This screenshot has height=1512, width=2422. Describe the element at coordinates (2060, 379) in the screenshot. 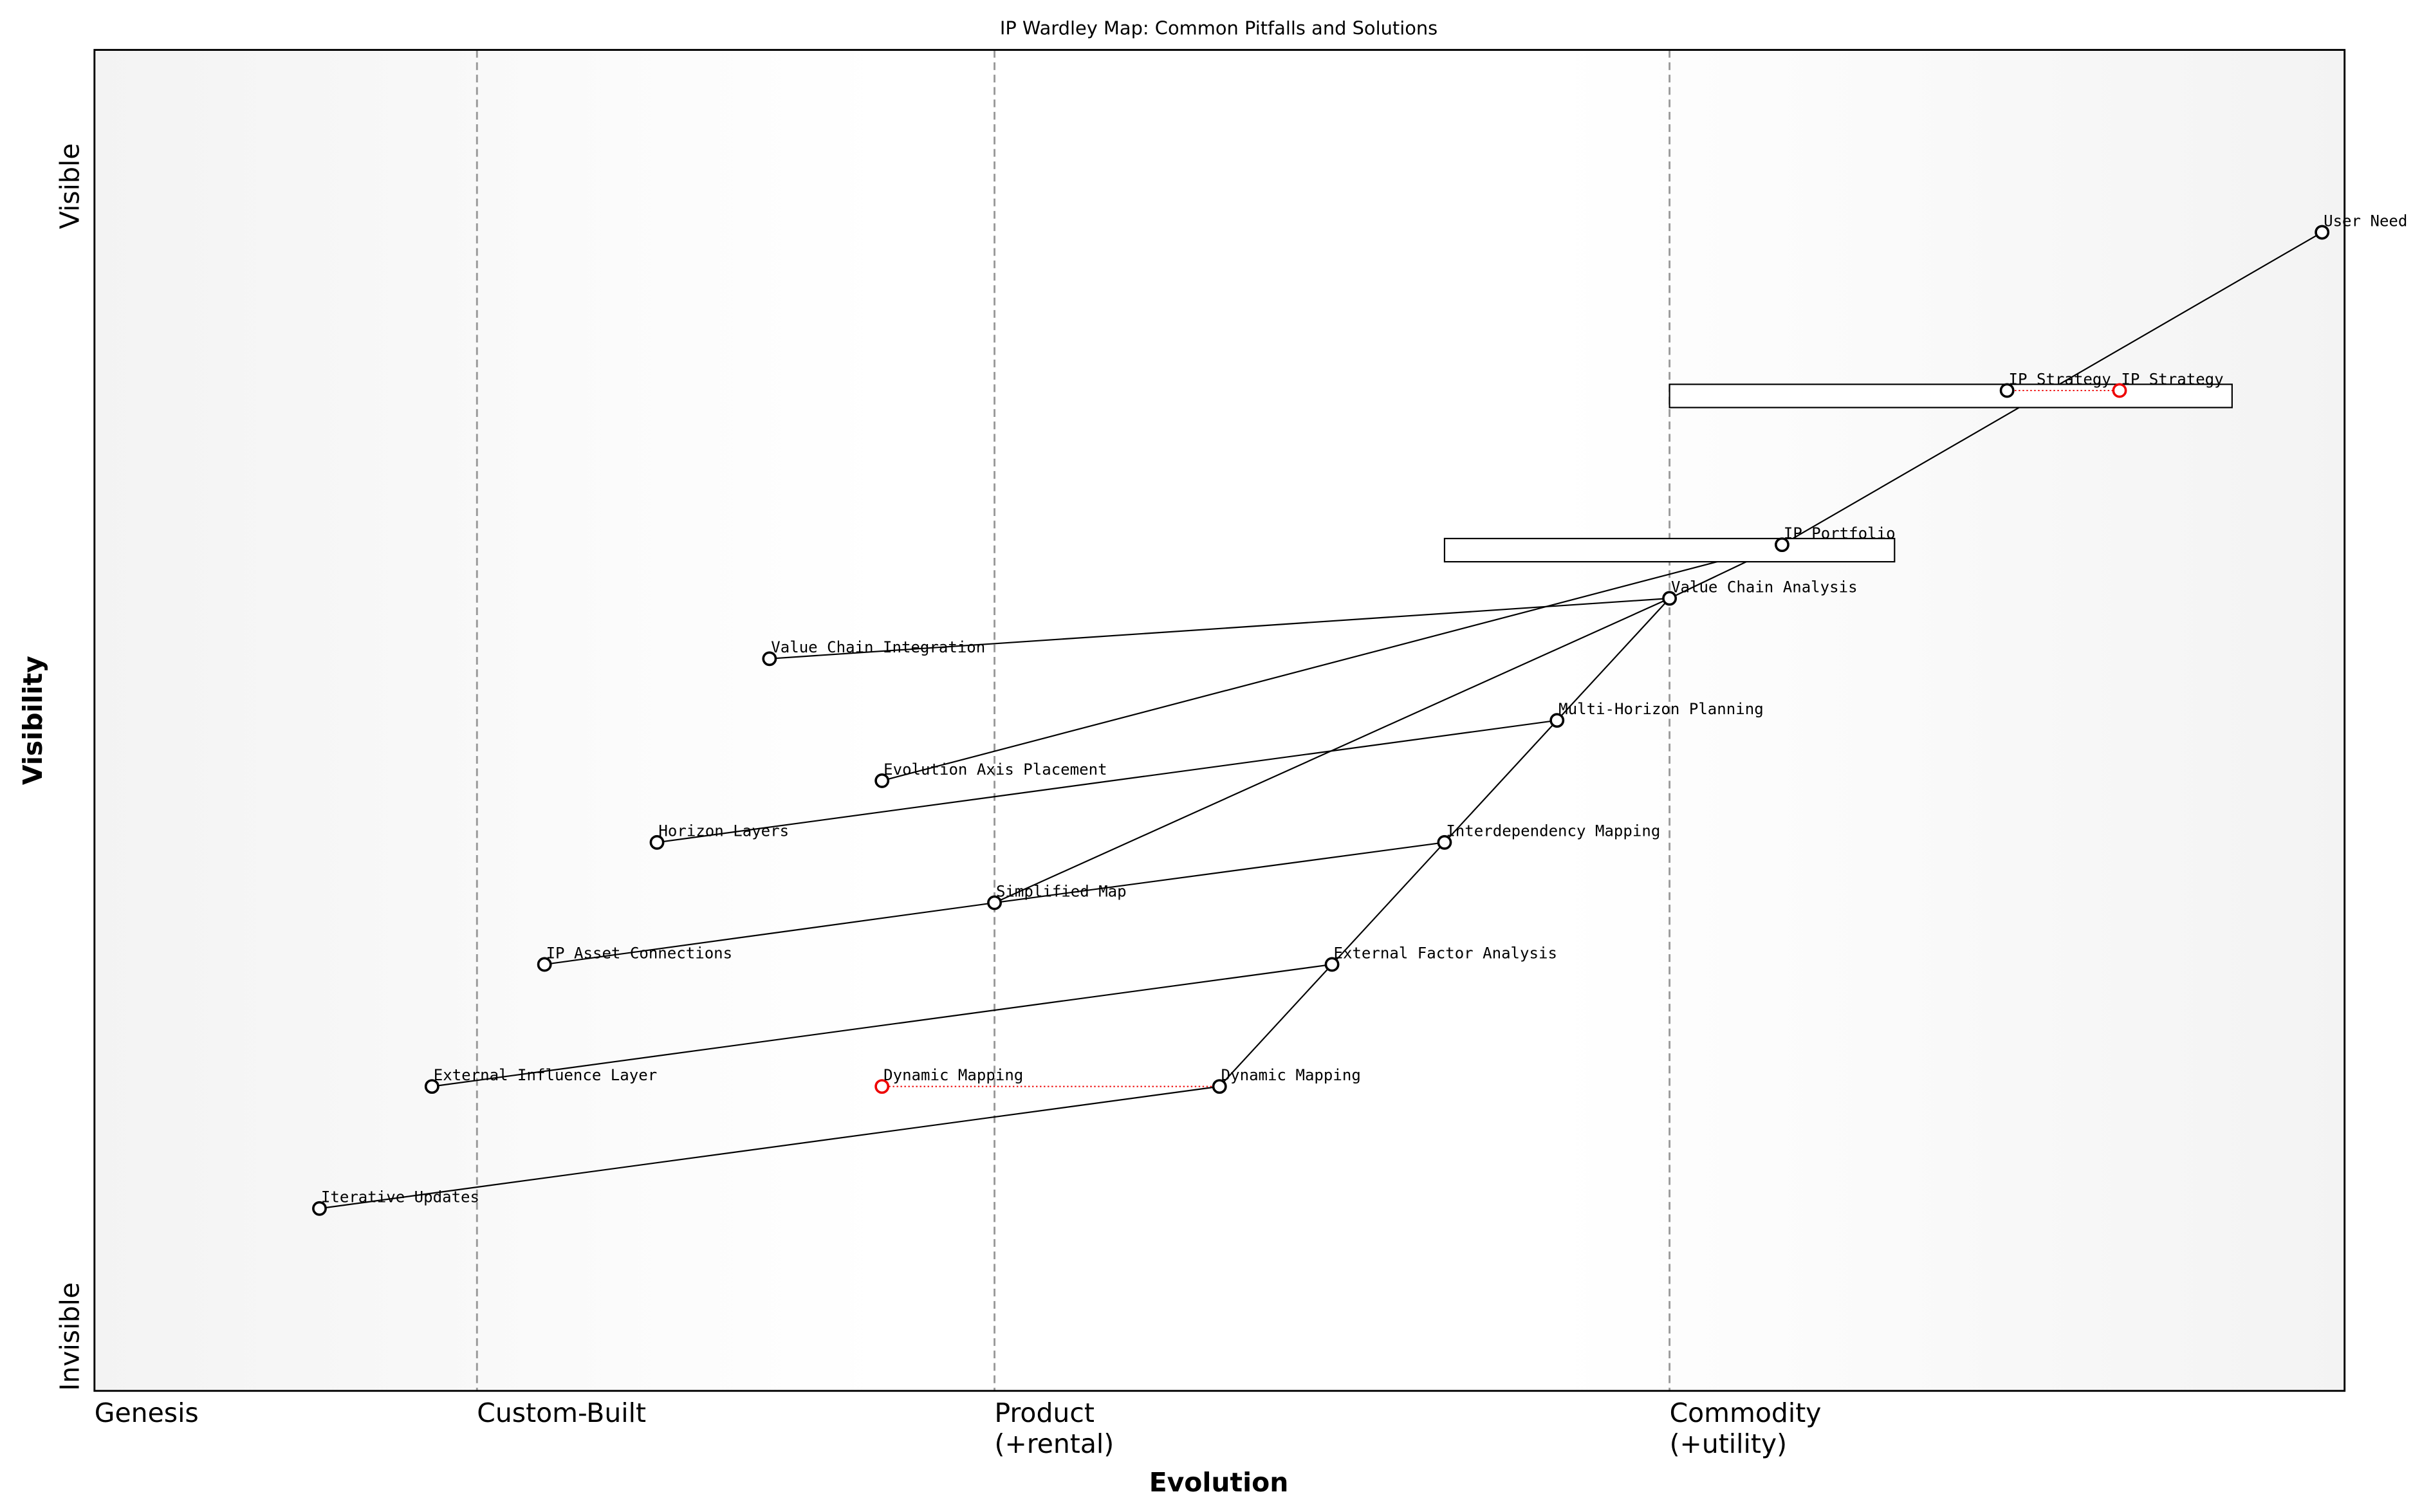

I see `component-label: IP Strategy` at that location.